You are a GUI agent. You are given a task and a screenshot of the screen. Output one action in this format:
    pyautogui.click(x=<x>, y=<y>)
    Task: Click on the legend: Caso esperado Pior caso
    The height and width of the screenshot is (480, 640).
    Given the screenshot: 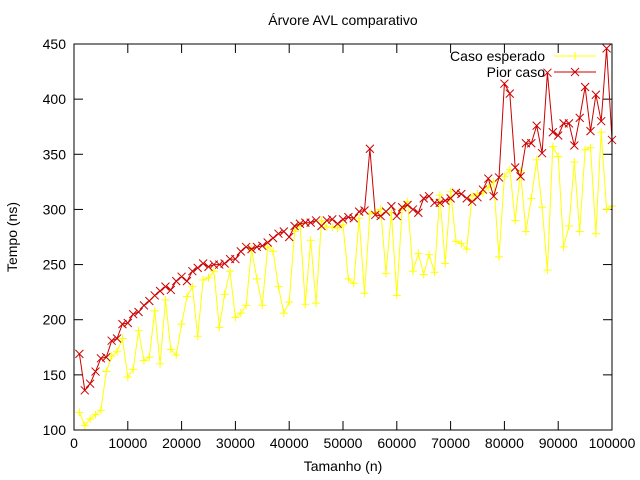 What is the action you would take?
    pyautogui.click(x=523, y=64)
    